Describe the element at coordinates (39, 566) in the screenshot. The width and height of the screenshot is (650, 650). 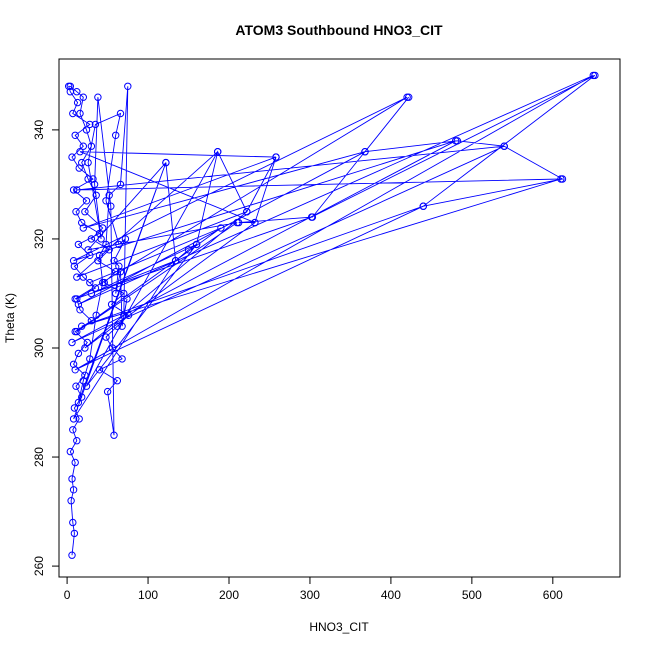
I see `y-tick-label: 260` at that location.